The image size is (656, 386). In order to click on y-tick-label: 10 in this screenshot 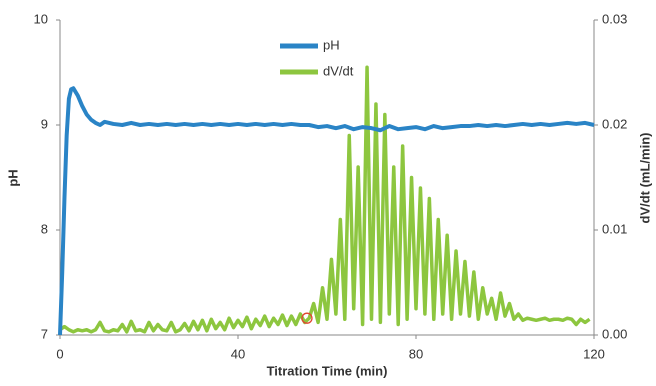, I will do `click(41, 18)`.